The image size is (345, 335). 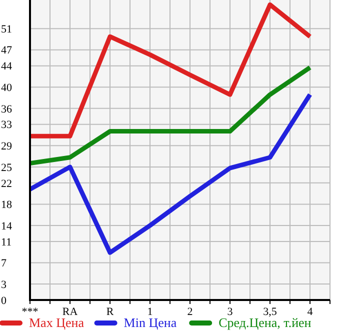 What do you see at coordinates (190, 312) in the screenshot?
I see `x-tick-label: 2` at bounding box center [190, 312].